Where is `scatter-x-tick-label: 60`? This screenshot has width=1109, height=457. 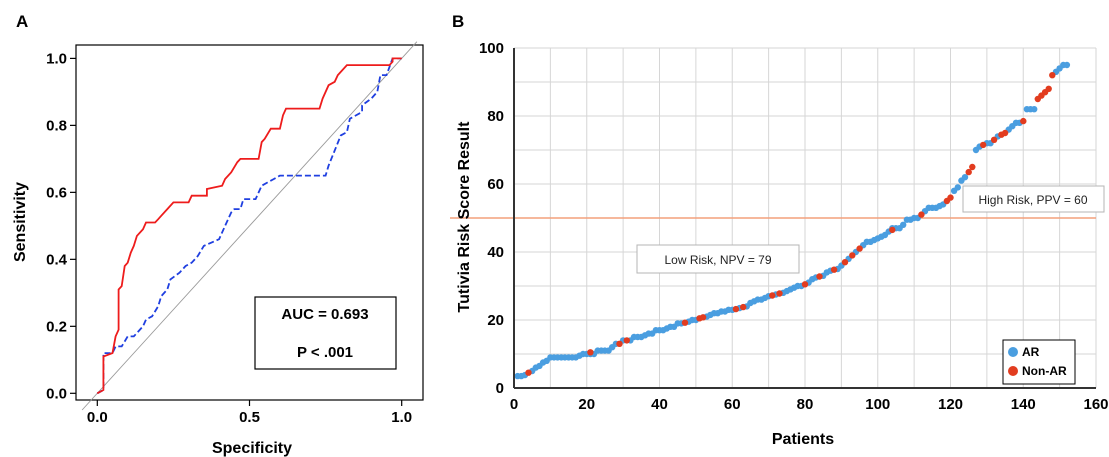
scatter-x-tick-label: 60 is located at coordinates (732, 404).